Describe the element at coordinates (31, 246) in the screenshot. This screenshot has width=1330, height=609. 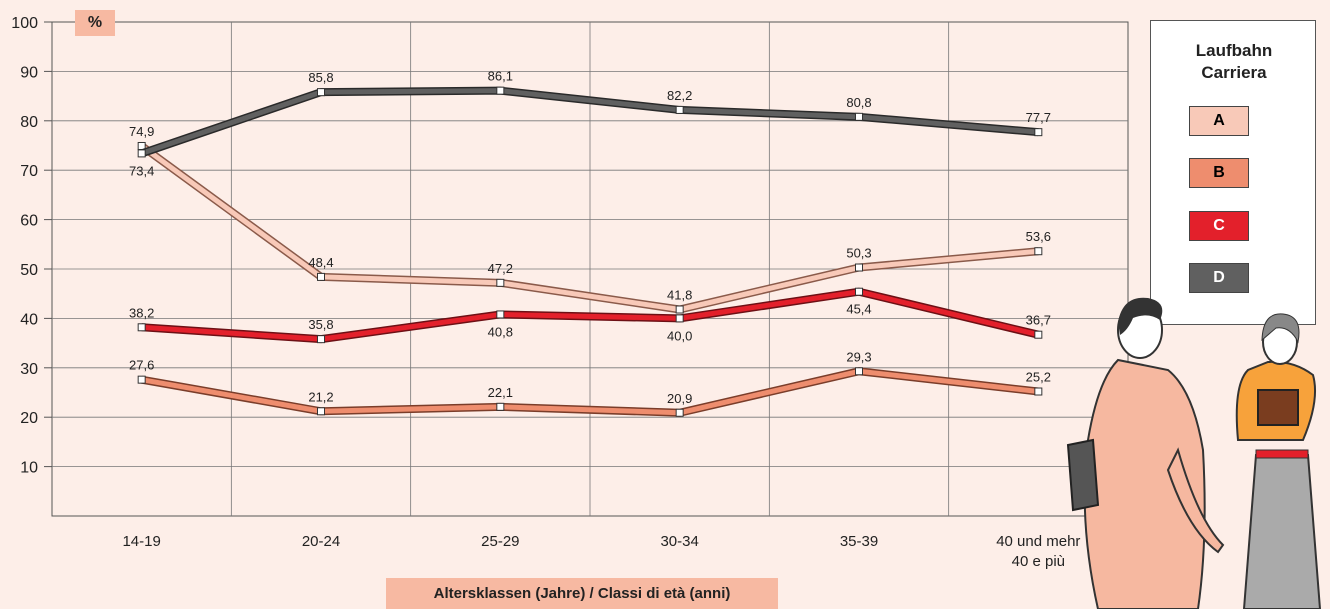
I see `y-tick-labels: 100 90 80 70 60 50 40 30 20 10` at that location.